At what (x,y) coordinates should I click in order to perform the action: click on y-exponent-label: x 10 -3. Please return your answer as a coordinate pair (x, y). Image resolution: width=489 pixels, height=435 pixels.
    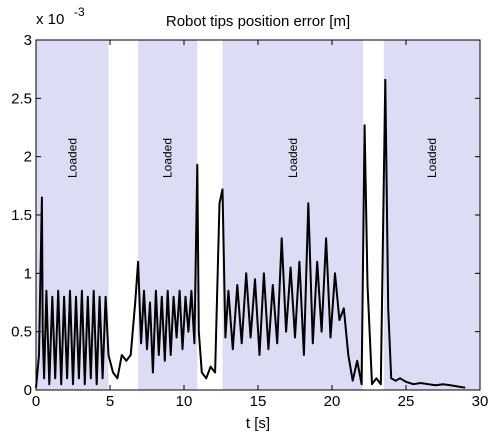
    Looking at the image, I should click on (60, 16).